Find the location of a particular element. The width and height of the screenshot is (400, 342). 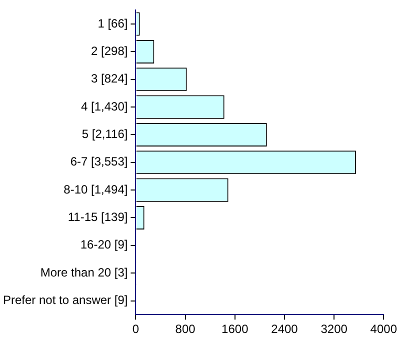

x-tick-label: 0 is located at coordinates (136, 329).